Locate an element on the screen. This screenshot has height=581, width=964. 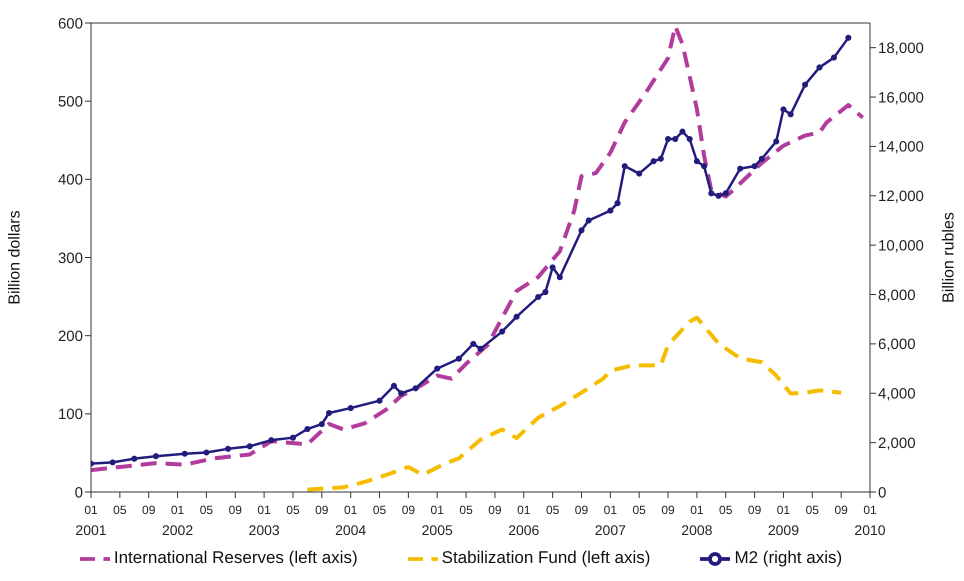
y-tick-label: 0 is located at coordinates (78, 493).